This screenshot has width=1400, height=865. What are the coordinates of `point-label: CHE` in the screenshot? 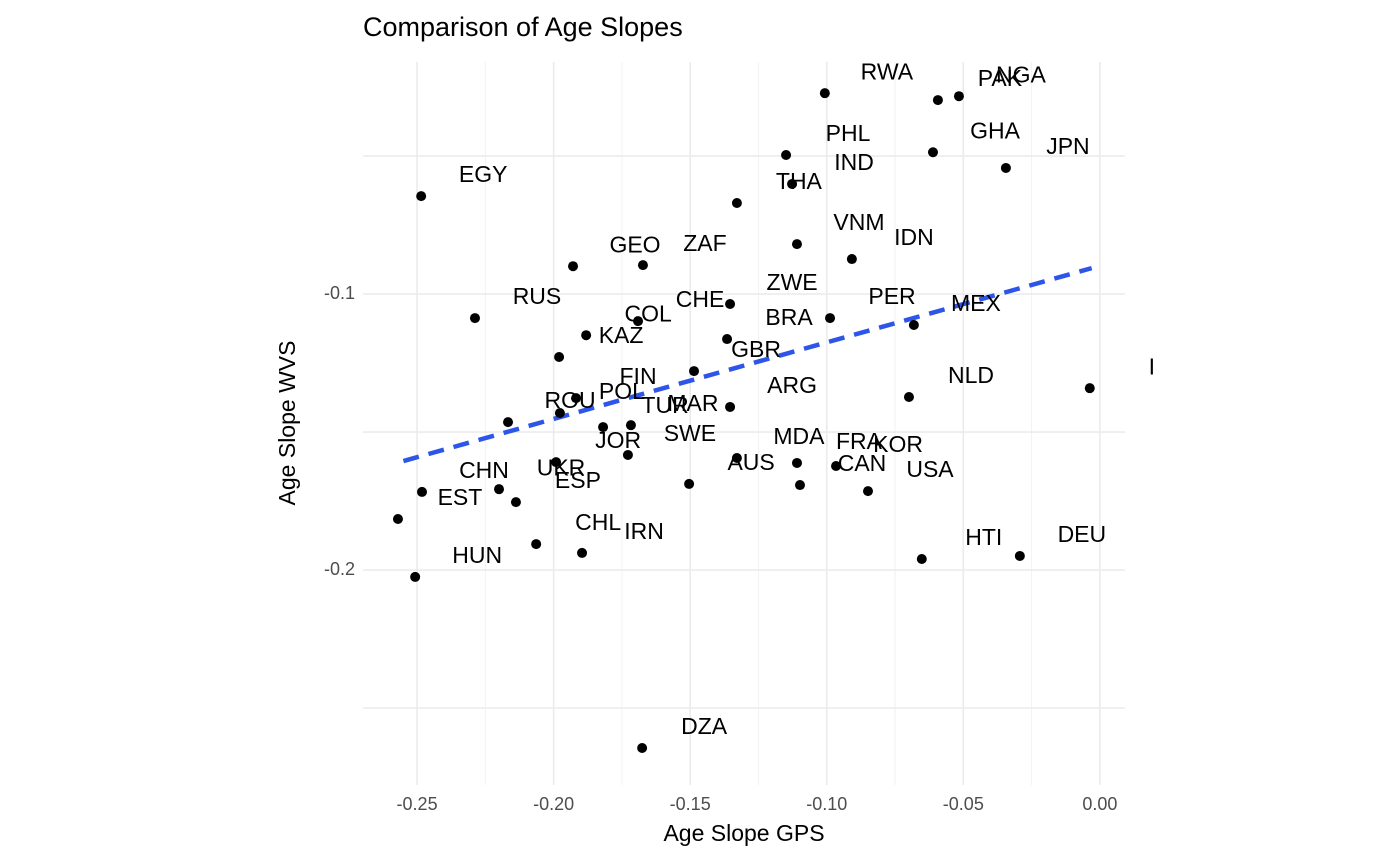 It's located at (700, 299).